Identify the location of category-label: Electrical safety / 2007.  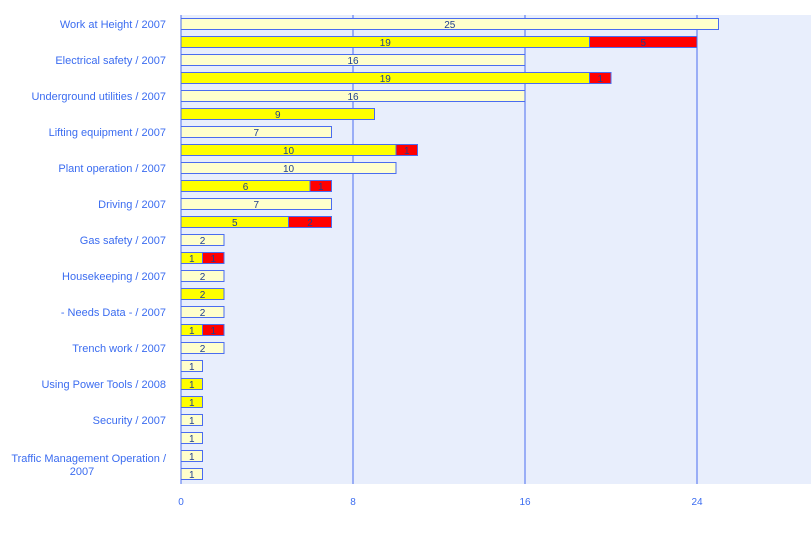
(110, 61).